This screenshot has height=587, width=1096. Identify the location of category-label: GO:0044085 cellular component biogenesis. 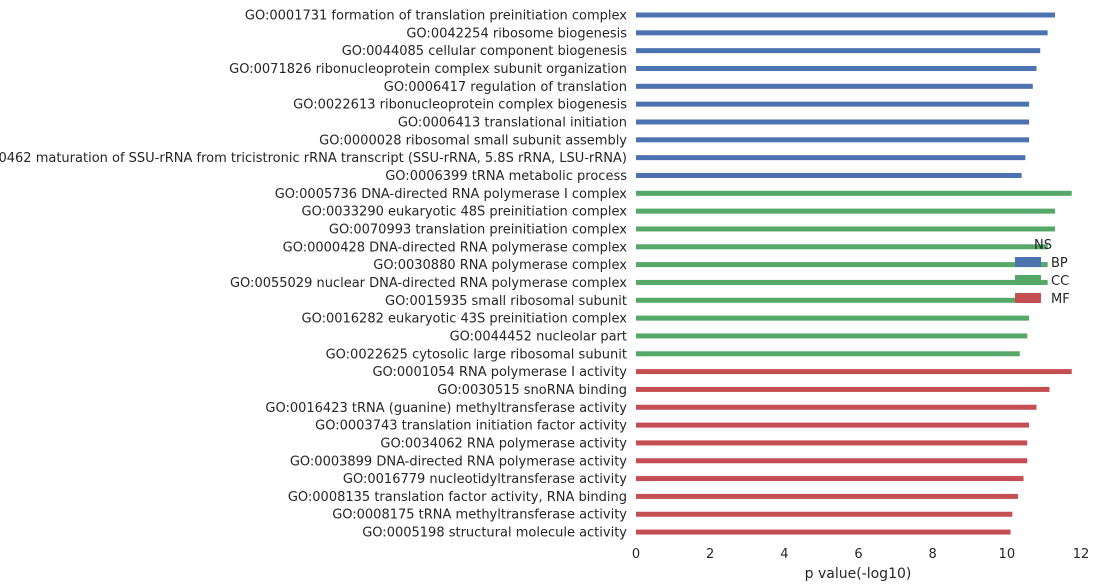
(485, 51).